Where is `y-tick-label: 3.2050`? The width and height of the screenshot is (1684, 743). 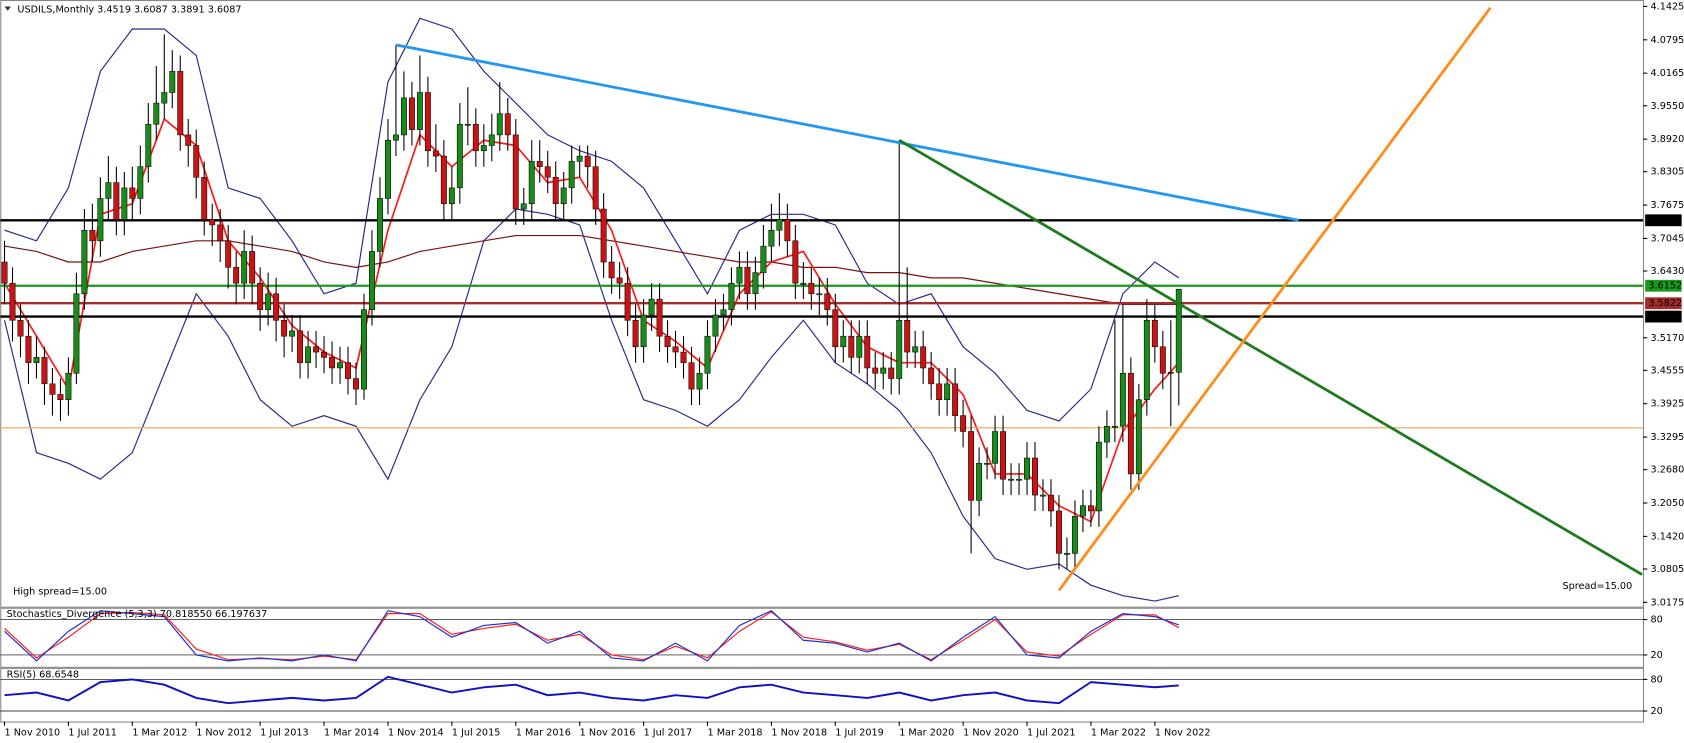
y-tick-label: 3.2050 is located at coordinates (1667, 503).